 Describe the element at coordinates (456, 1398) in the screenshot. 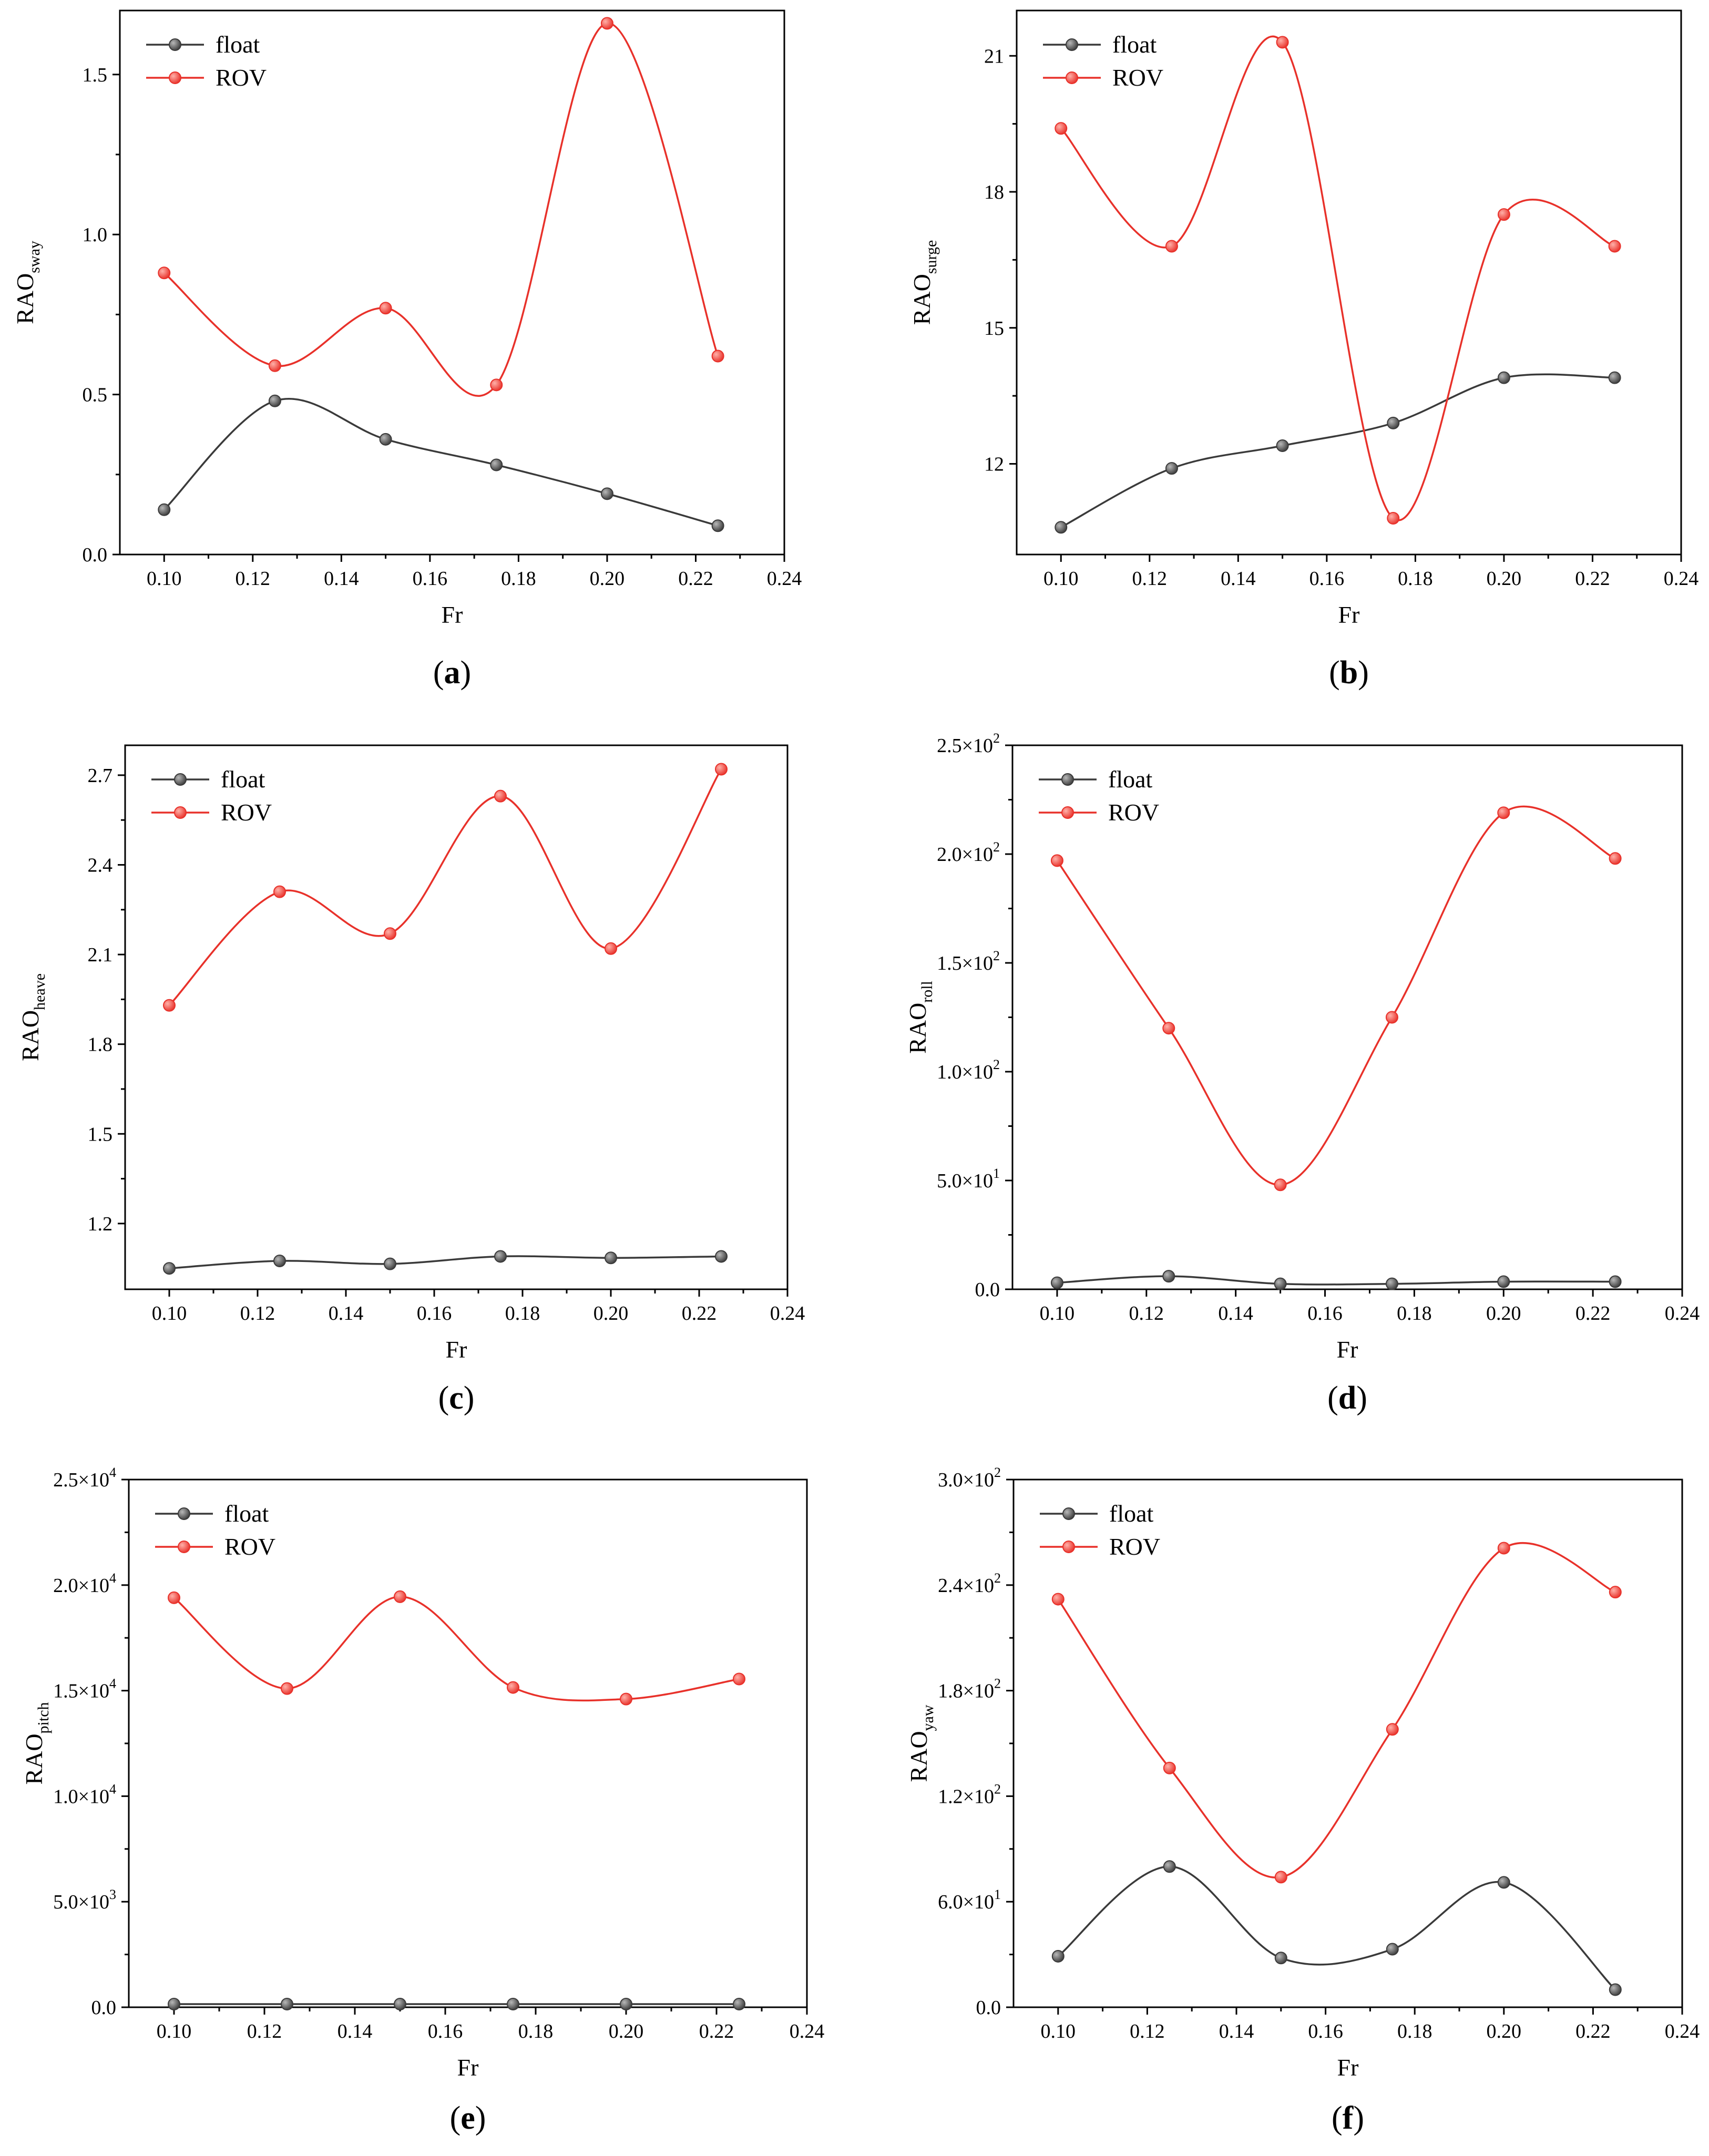

I see `panel-c-caption: (c)` at that location.